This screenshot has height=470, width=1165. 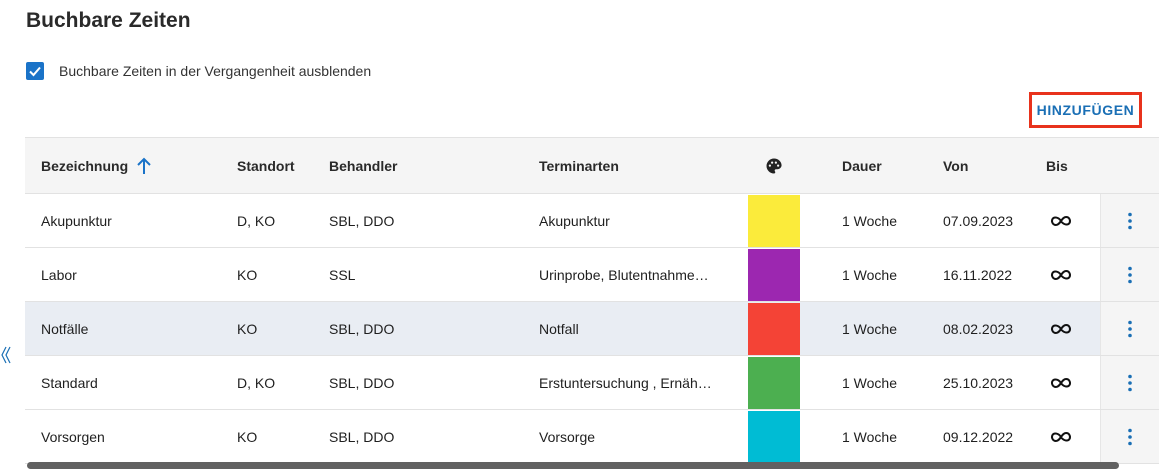 What do you see at coordinates (108, 20) in the screenshot?
I see `page-title: Buchbare Zeiten` at bounding box center [108, 20].